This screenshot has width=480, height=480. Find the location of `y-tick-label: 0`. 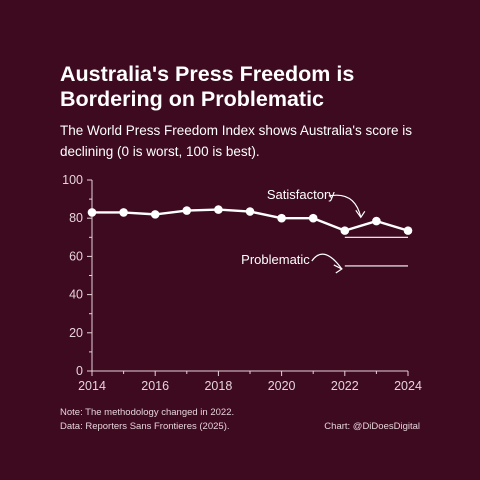

y-tick-label: 0 is located at coordinates (79, 371).